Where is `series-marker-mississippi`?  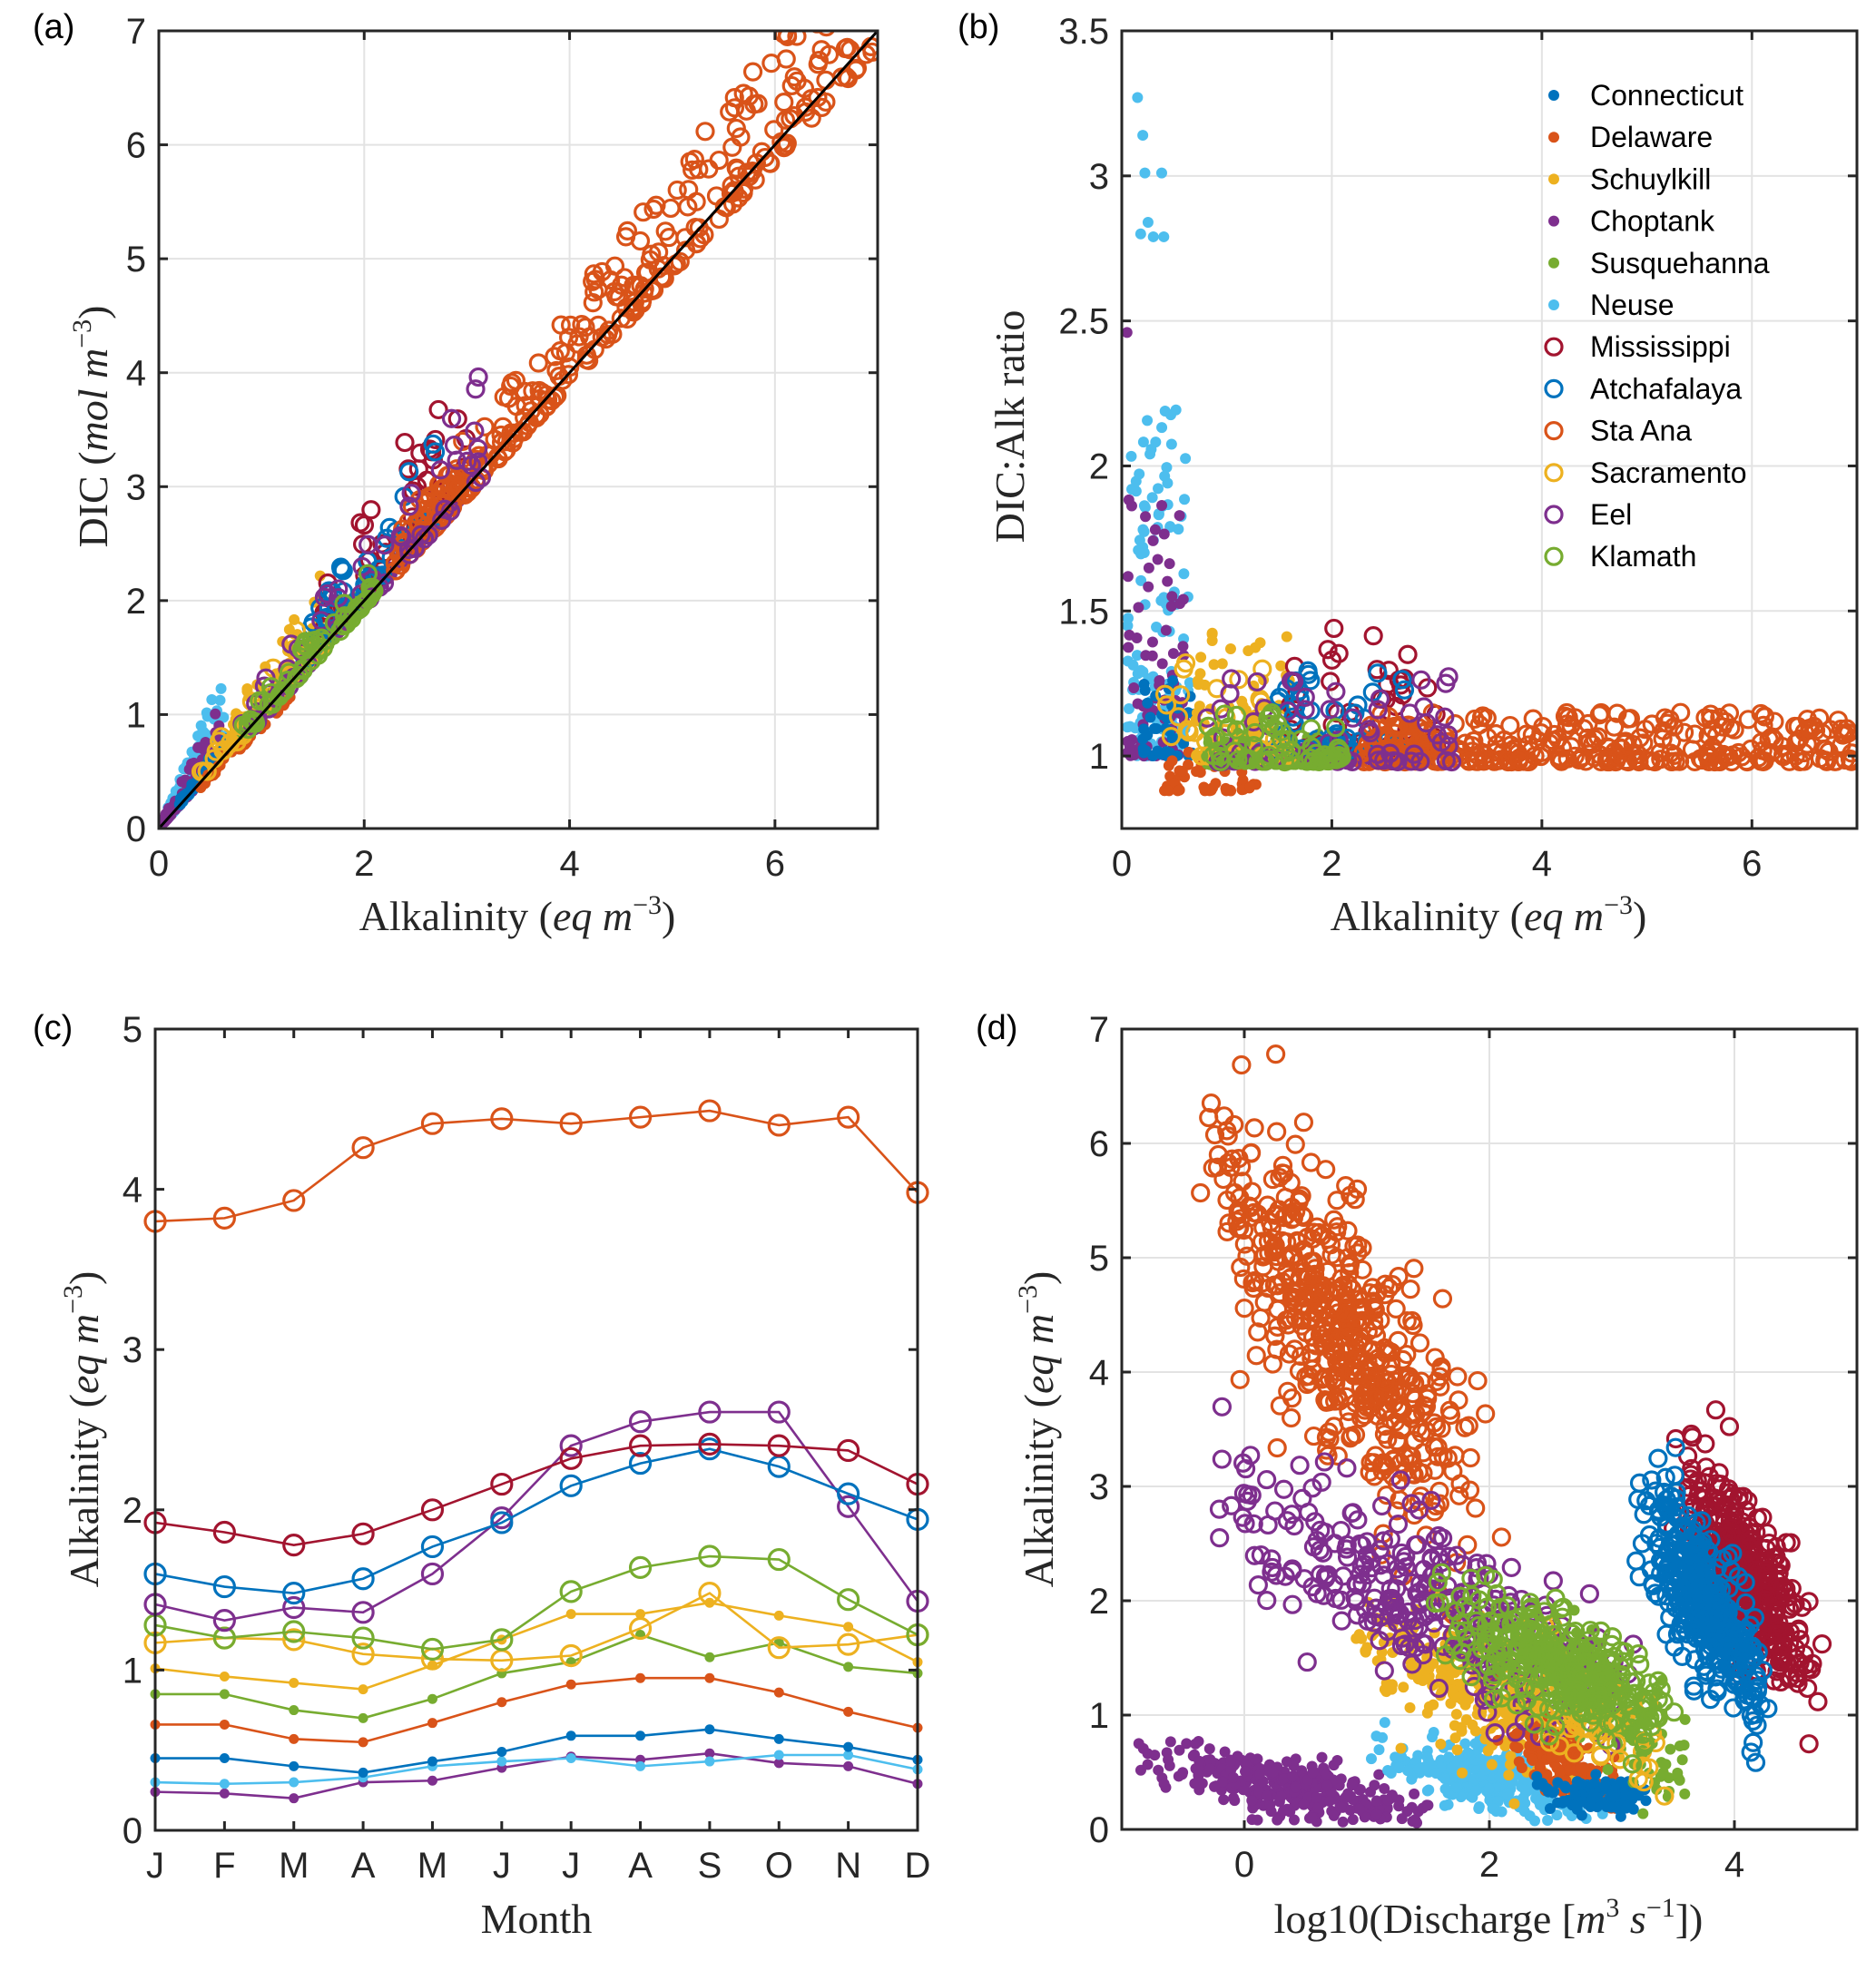 series-marker-mississippi is located at coordinates (571, 1458).